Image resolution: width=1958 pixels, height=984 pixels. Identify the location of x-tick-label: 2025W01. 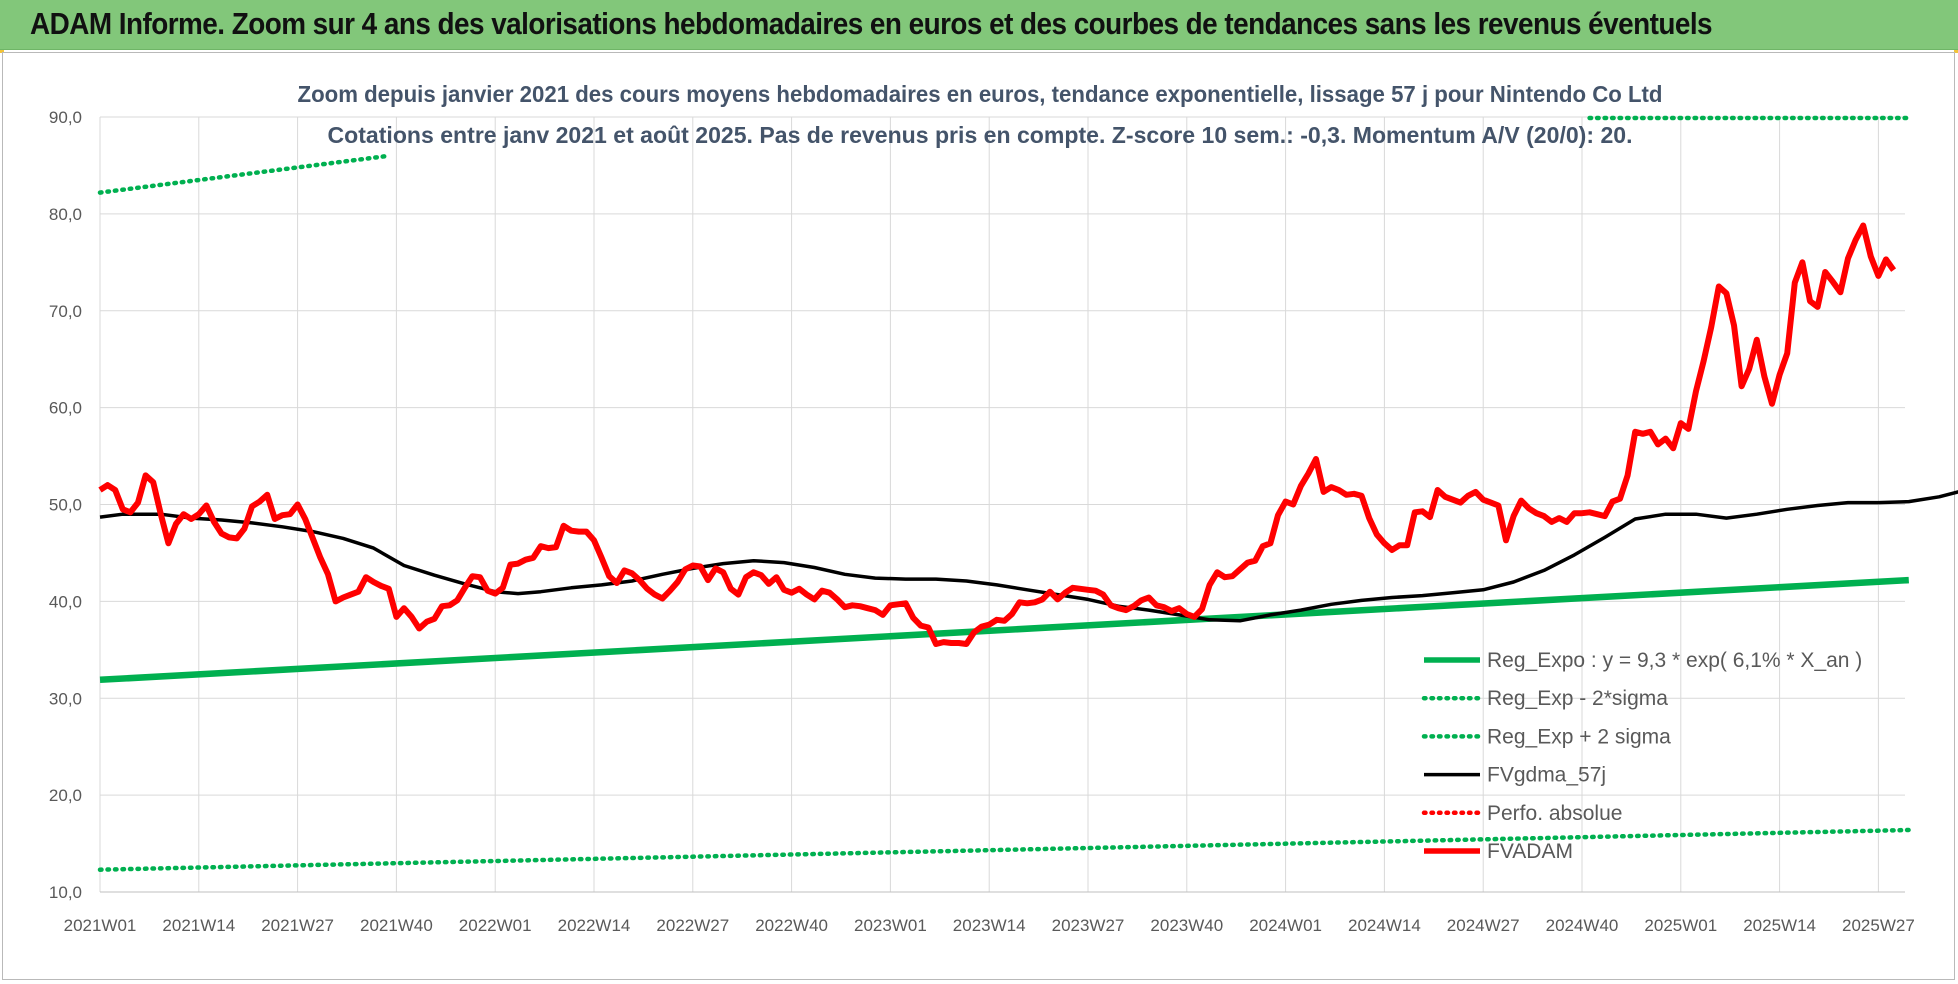
(1680, 925).